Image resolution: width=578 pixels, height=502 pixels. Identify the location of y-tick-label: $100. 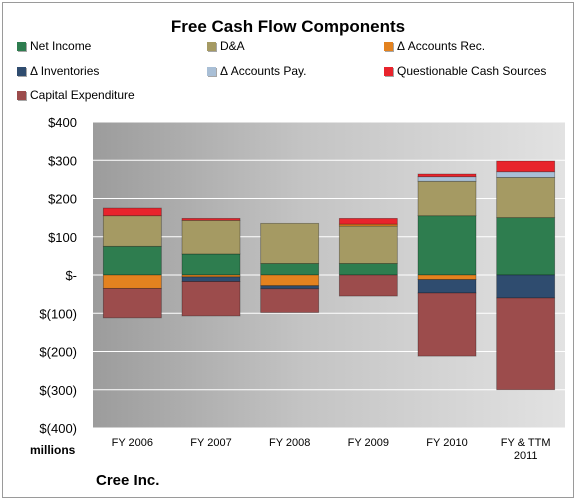
(62, 237).